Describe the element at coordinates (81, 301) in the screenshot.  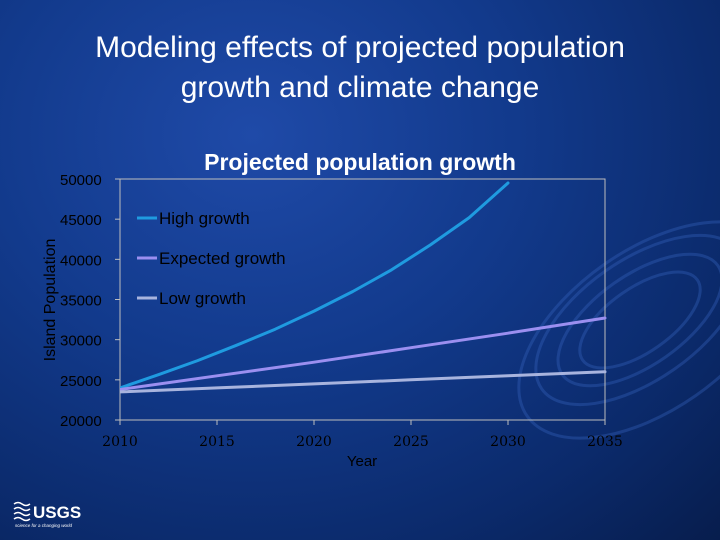
I see `y-tick-label: 35000` at that location.